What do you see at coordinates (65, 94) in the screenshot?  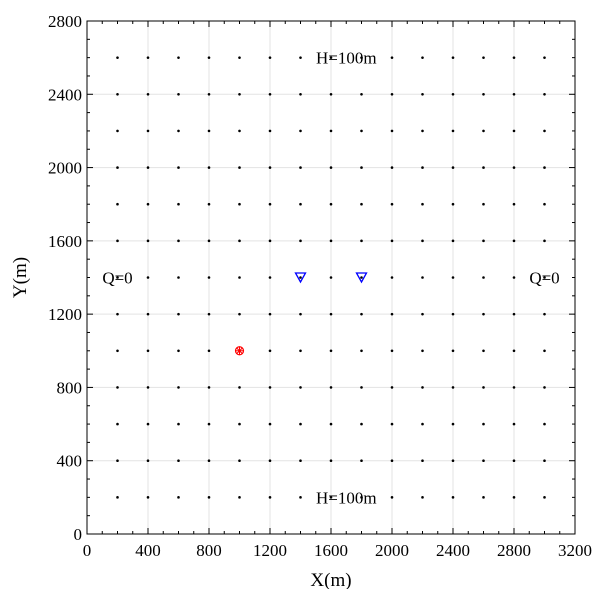 I see `y-tick-label: 2400` at bounding box center [65, 94].